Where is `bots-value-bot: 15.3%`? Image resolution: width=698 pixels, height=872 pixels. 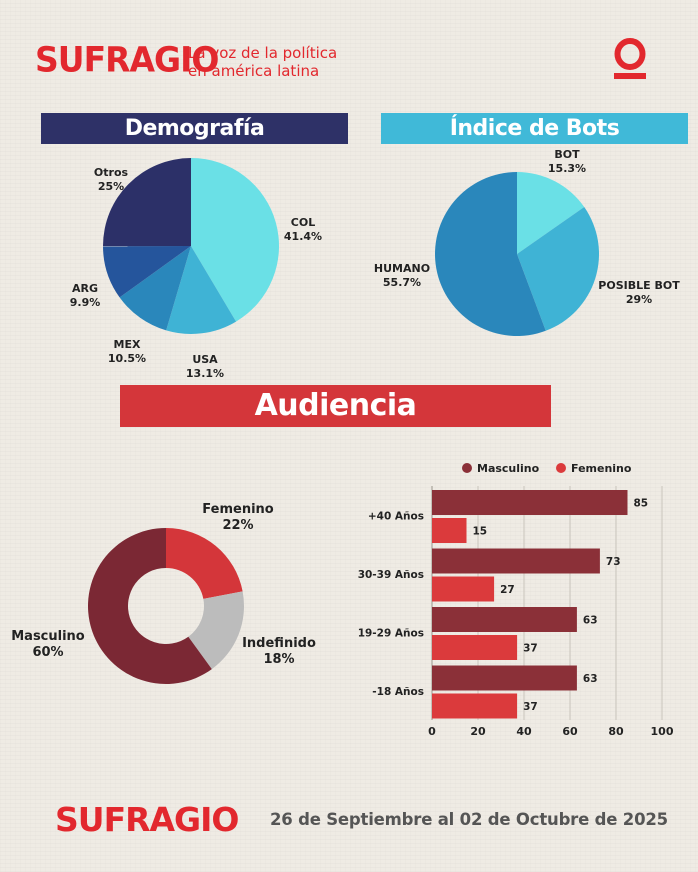 bots-value-bot: 15.3% is located at coordinates (567, 168).